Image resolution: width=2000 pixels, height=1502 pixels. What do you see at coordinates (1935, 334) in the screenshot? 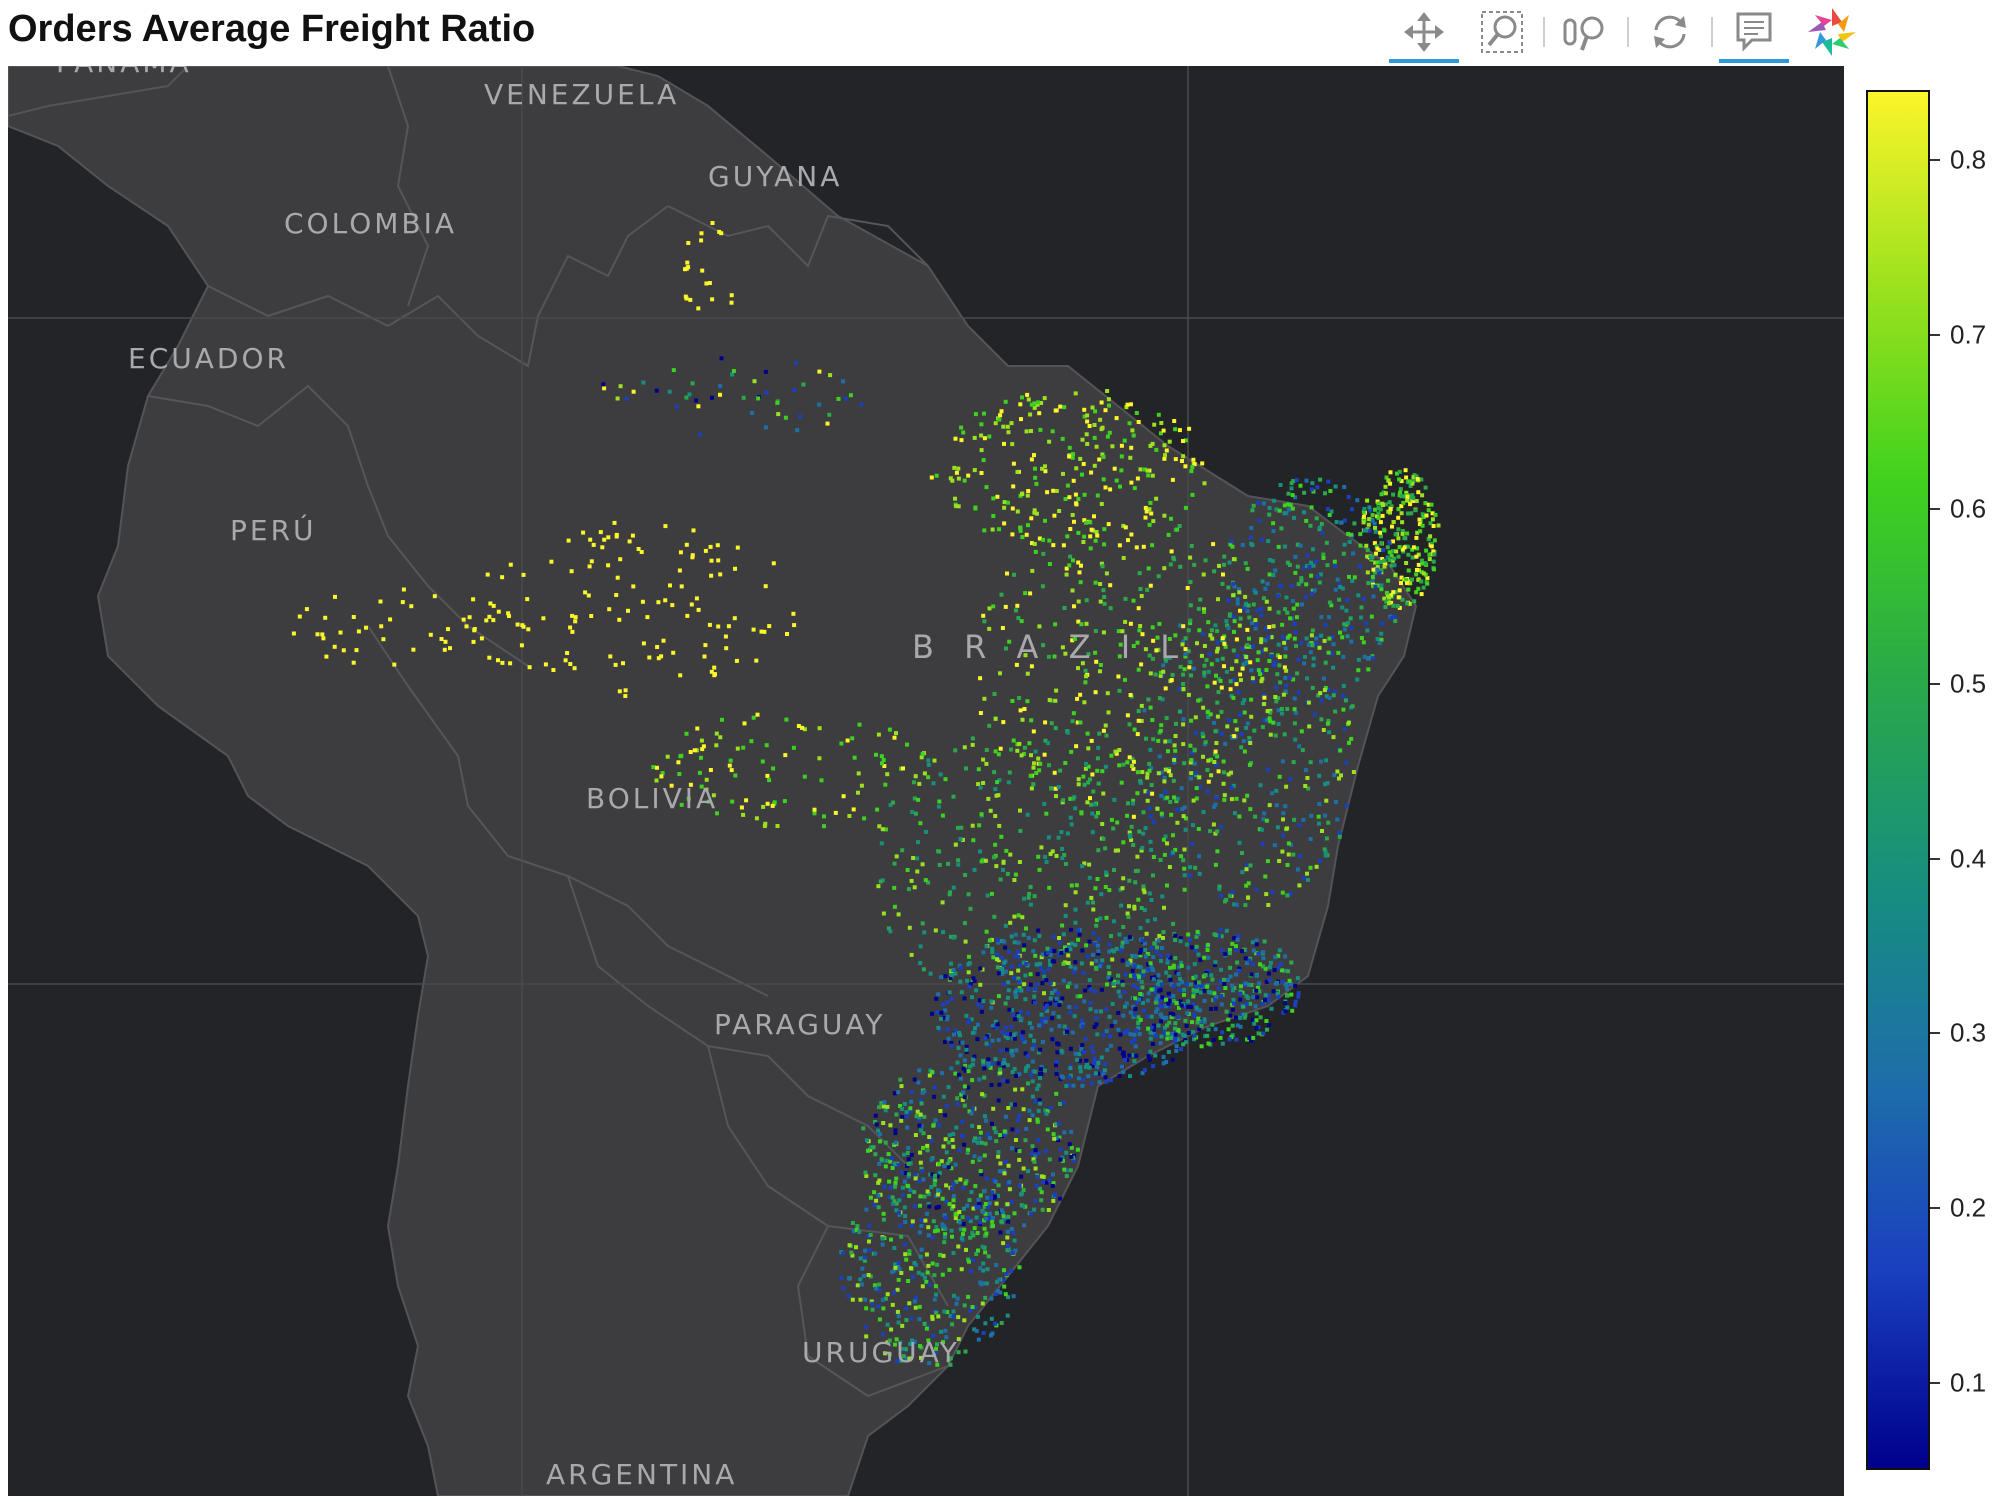
I see `colorbar-tick` at bounding box center [1935, 334].